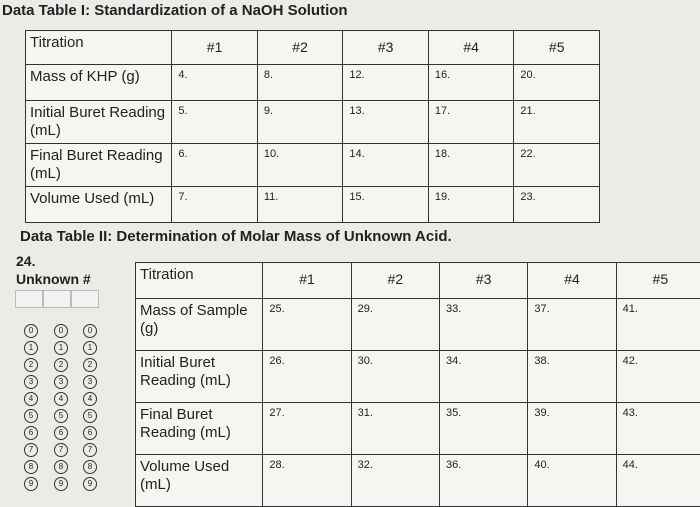 This screenshot has width=700, height=507. I want to click on cell-number: 32., so click(395, 480).